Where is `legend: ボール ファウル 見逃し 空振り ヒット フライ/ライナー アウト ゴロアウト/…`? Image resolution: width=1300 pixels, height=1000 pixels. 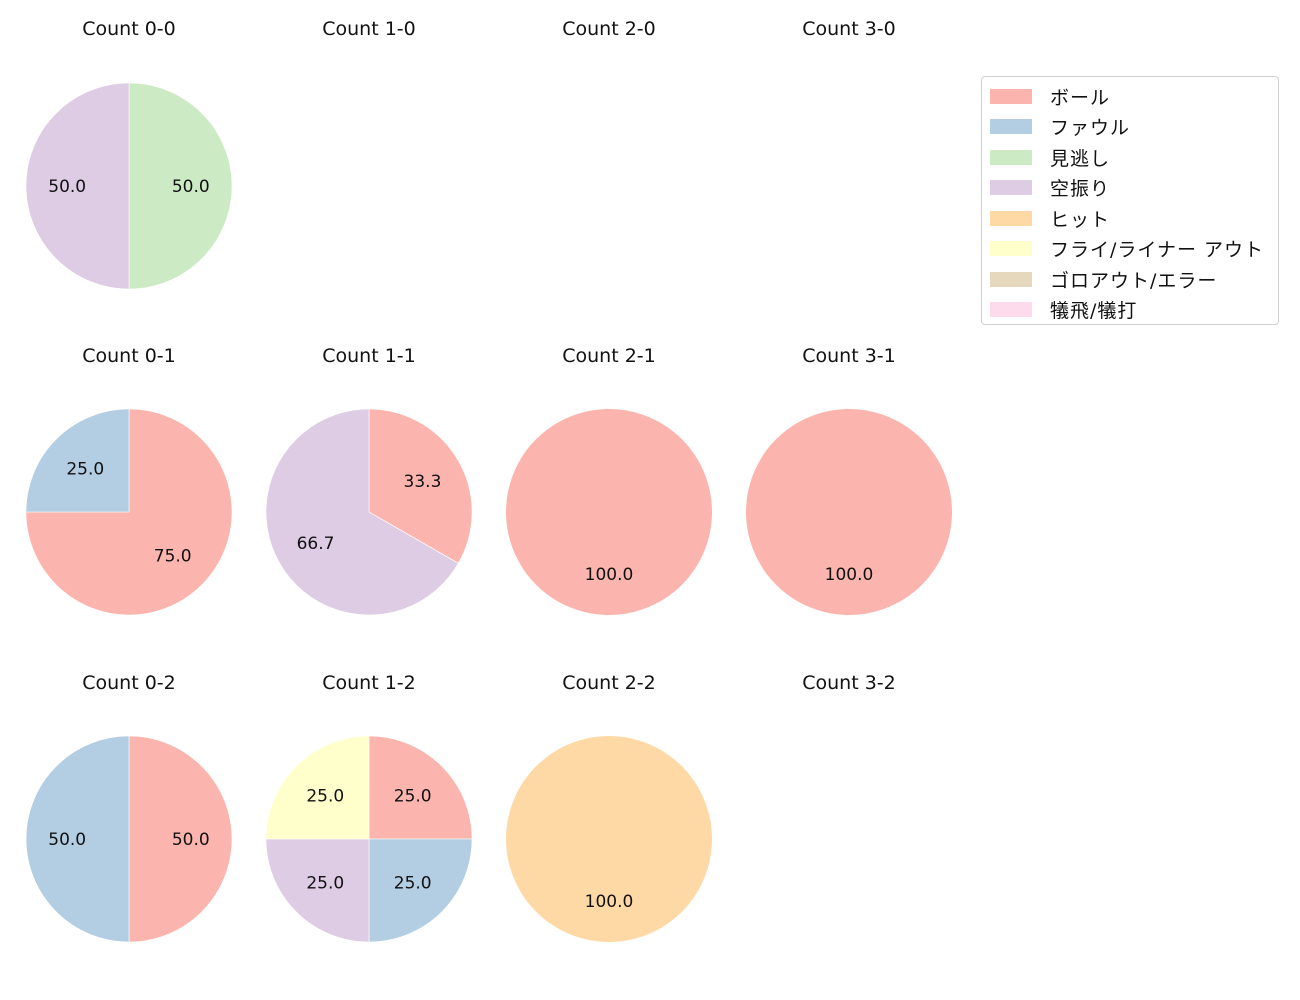 legend: ボール ファウル 見逃し 空振り ヒット フライ/ライナー アウト ゴロアウト/… is located at coordinates (1130, 200).